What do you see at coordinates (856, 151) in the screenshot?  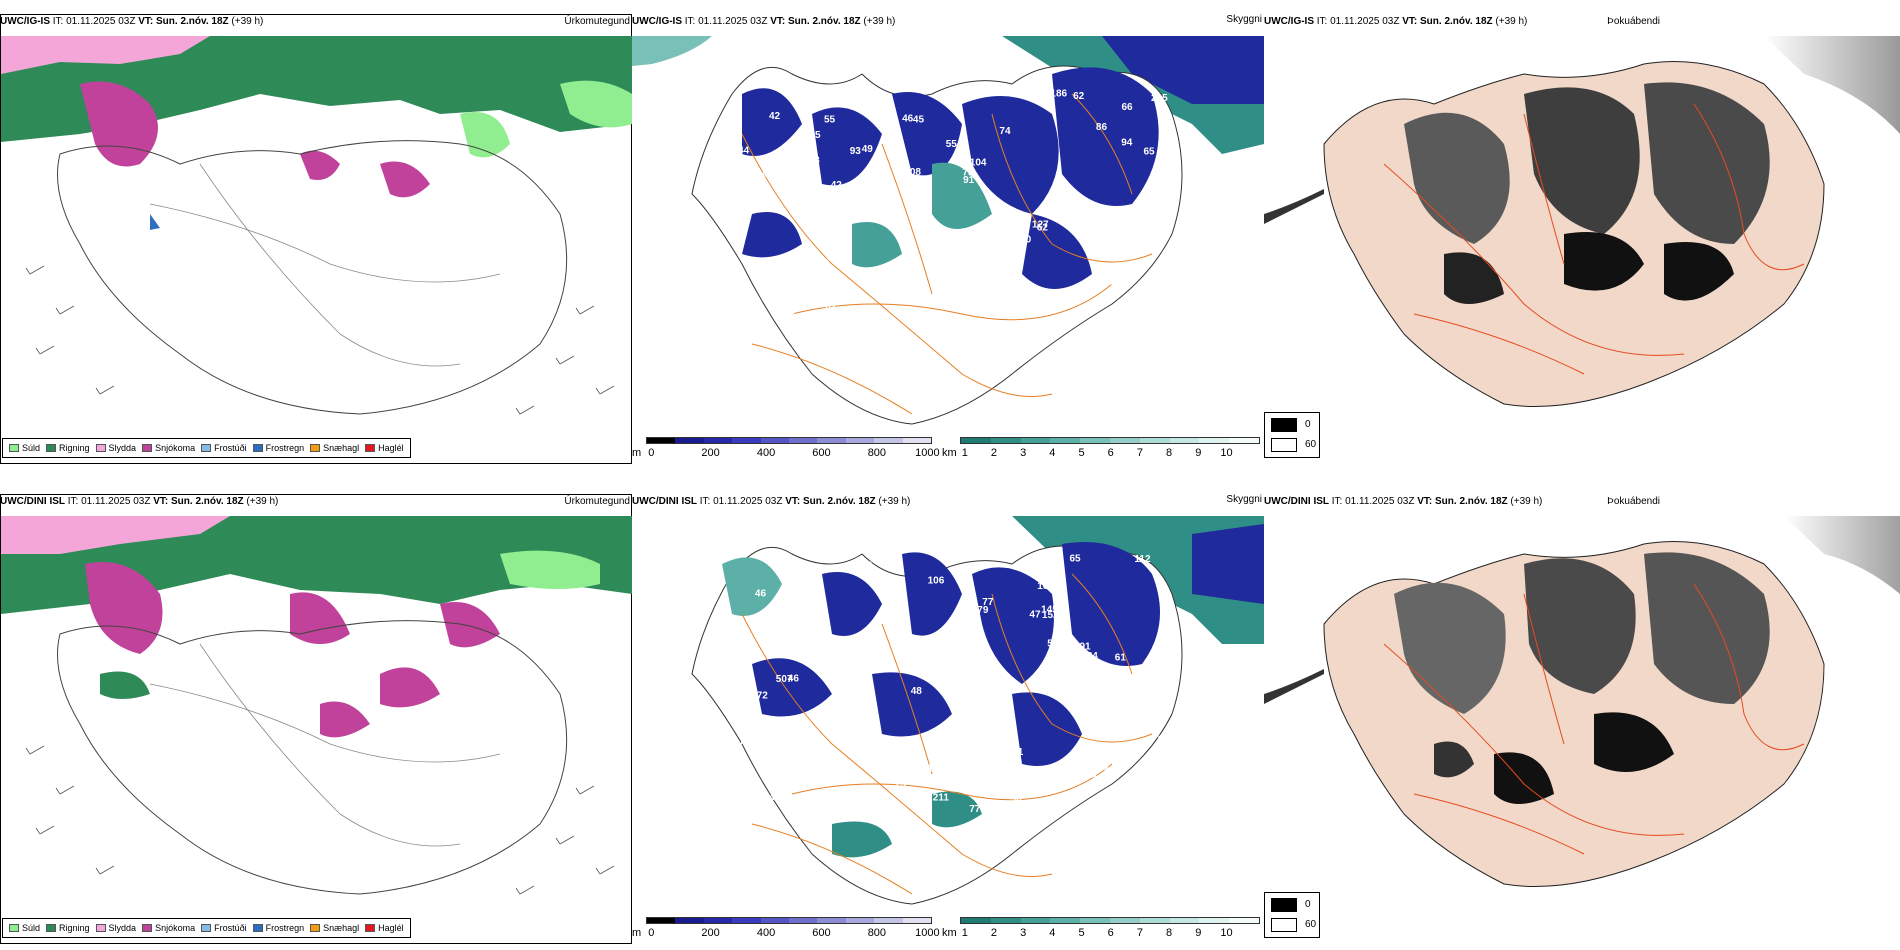 I see `visibility-value-label: 93` at bounding box center [856, 151].